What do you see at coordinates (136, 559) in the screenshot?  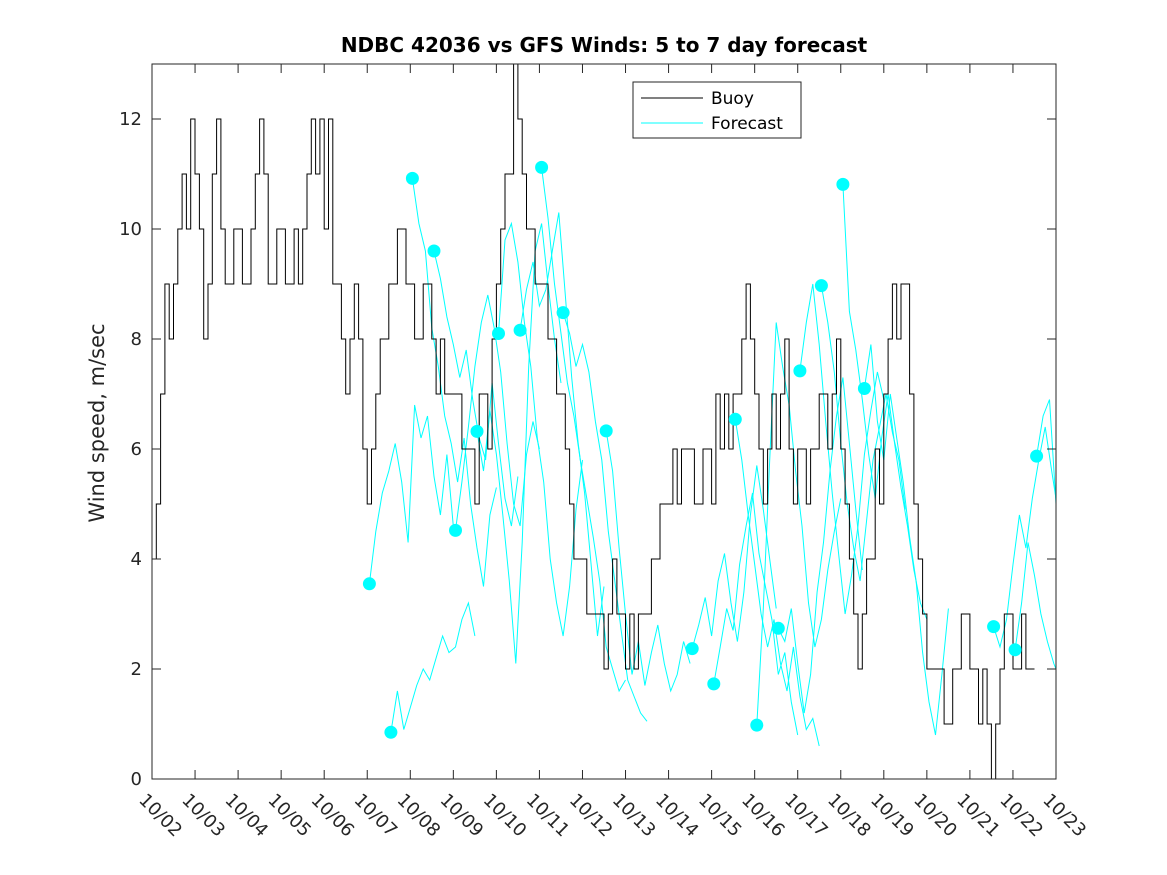 I see `y-tick-label: 4` at bounding box center [136, 559].